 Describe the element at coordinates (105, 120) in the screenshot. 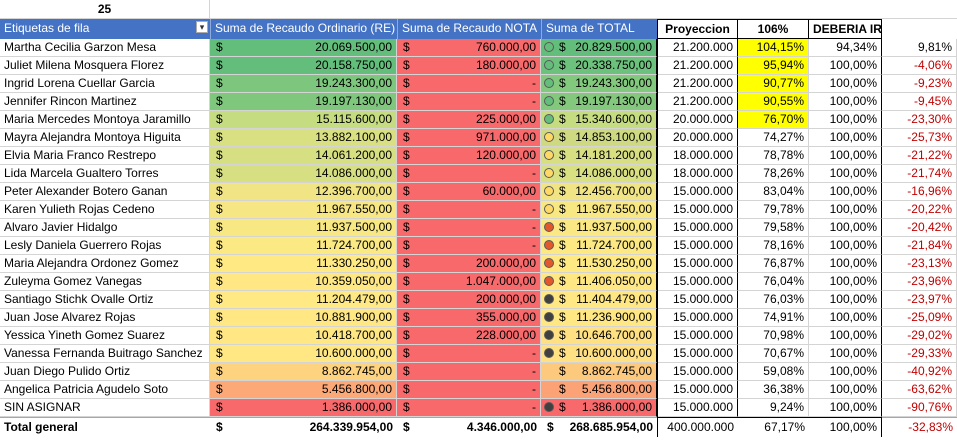

I see `row-label: Maria Mercedes Montoya Jaramillo` at that location.